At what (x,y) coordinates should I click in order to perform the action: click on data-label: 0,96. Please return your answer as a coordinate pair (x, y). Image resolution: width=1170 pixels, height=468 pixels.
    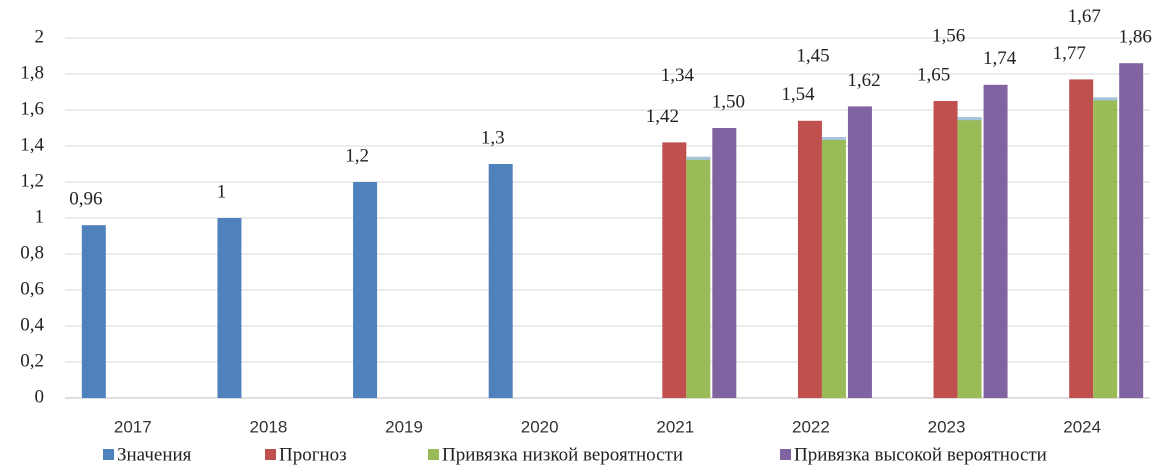
    Looking at the image, I should click on (85, 199).